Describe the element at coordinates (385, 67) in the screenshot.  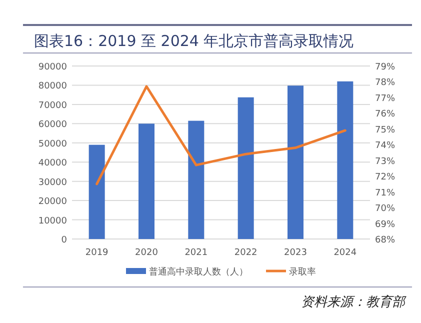
I see `y2-tick-label: 79%` at that location.